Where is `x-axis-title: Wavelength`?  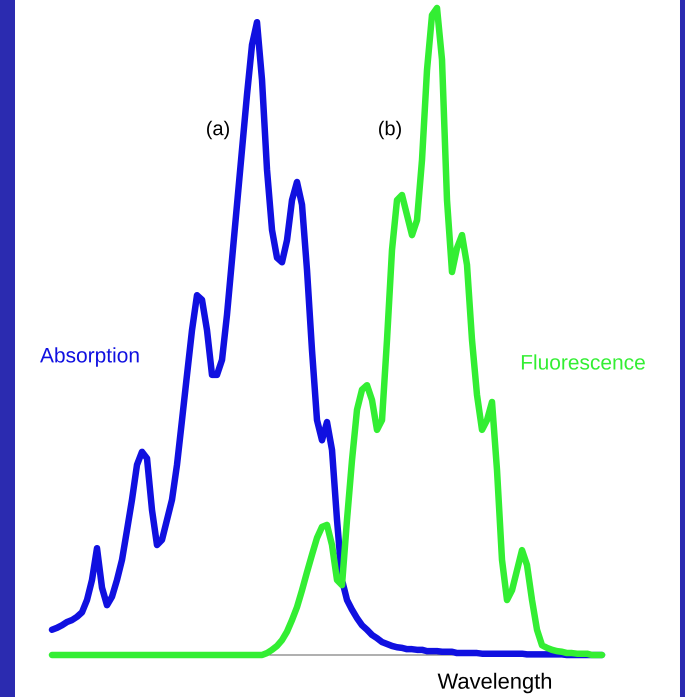
x-axis-title: Wavelength is located at coordinates (495, 683).